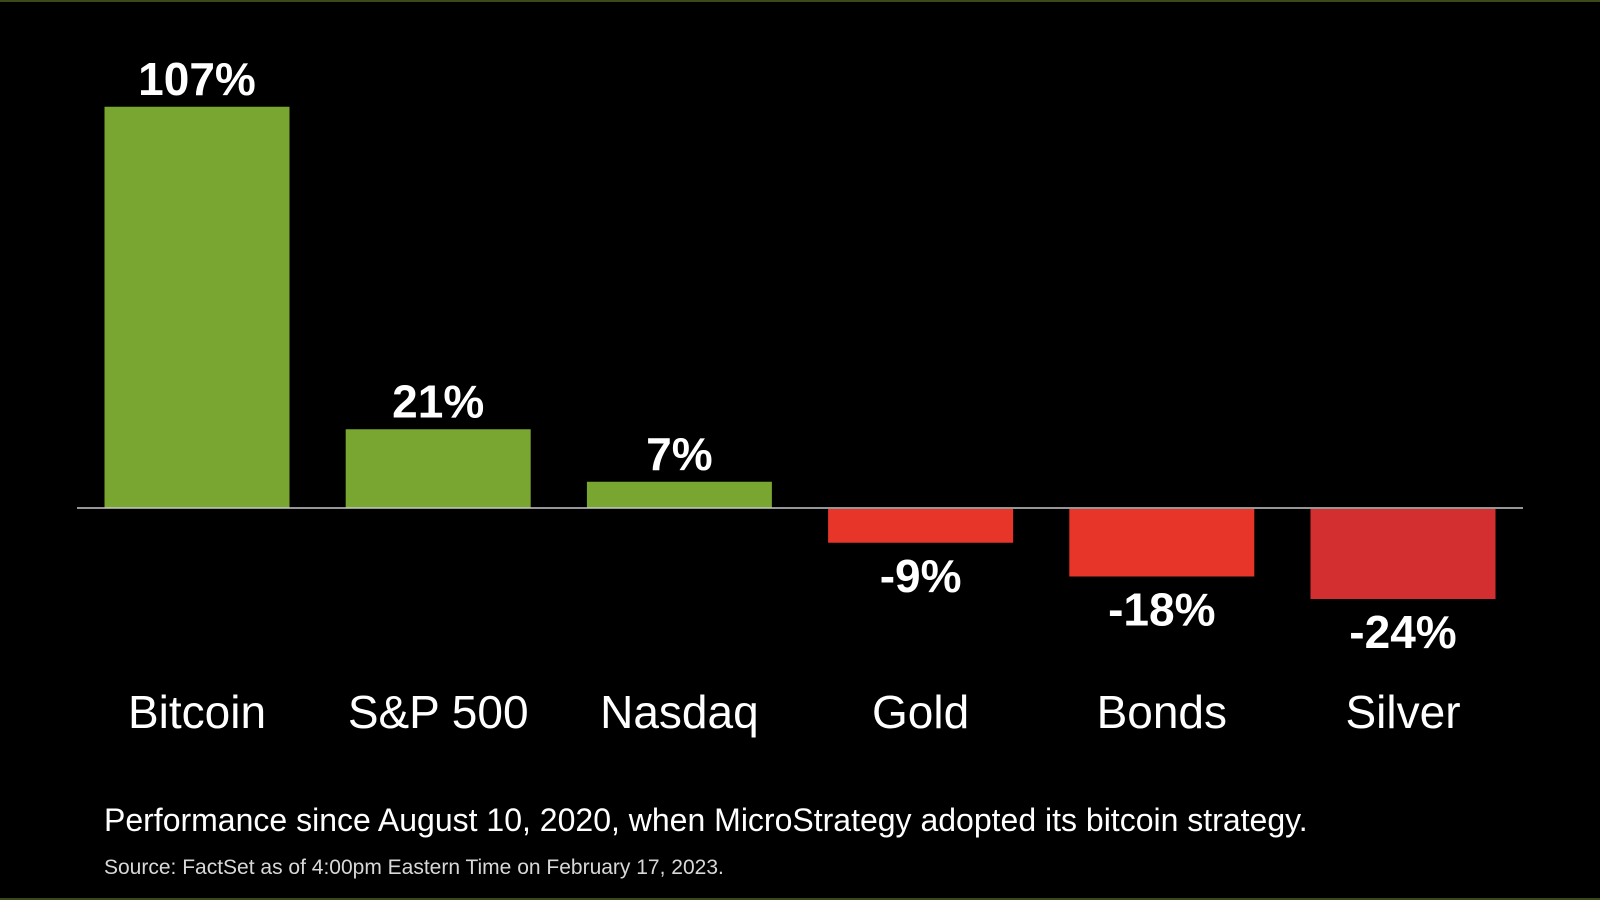 The width and height of the screenshot is (1600, 900). What do you see at coordinates (1162, 543) in the screenshot?
I see `bar-bonds` at bounding box center [1162, 543].